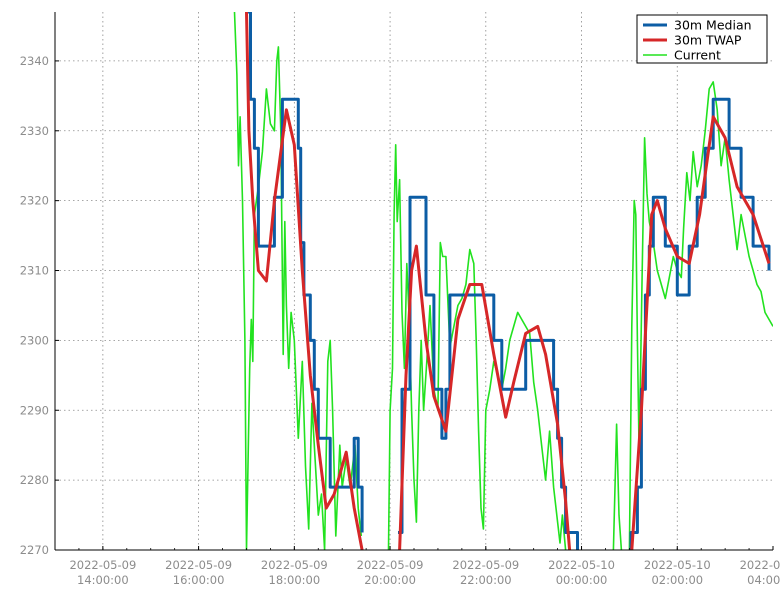 The image size is (780, 590). What do you see at coordinates (199, 580) in the screenshot?
I see `x-tick-time: 16:00:00` at bounding box center [199, 580].